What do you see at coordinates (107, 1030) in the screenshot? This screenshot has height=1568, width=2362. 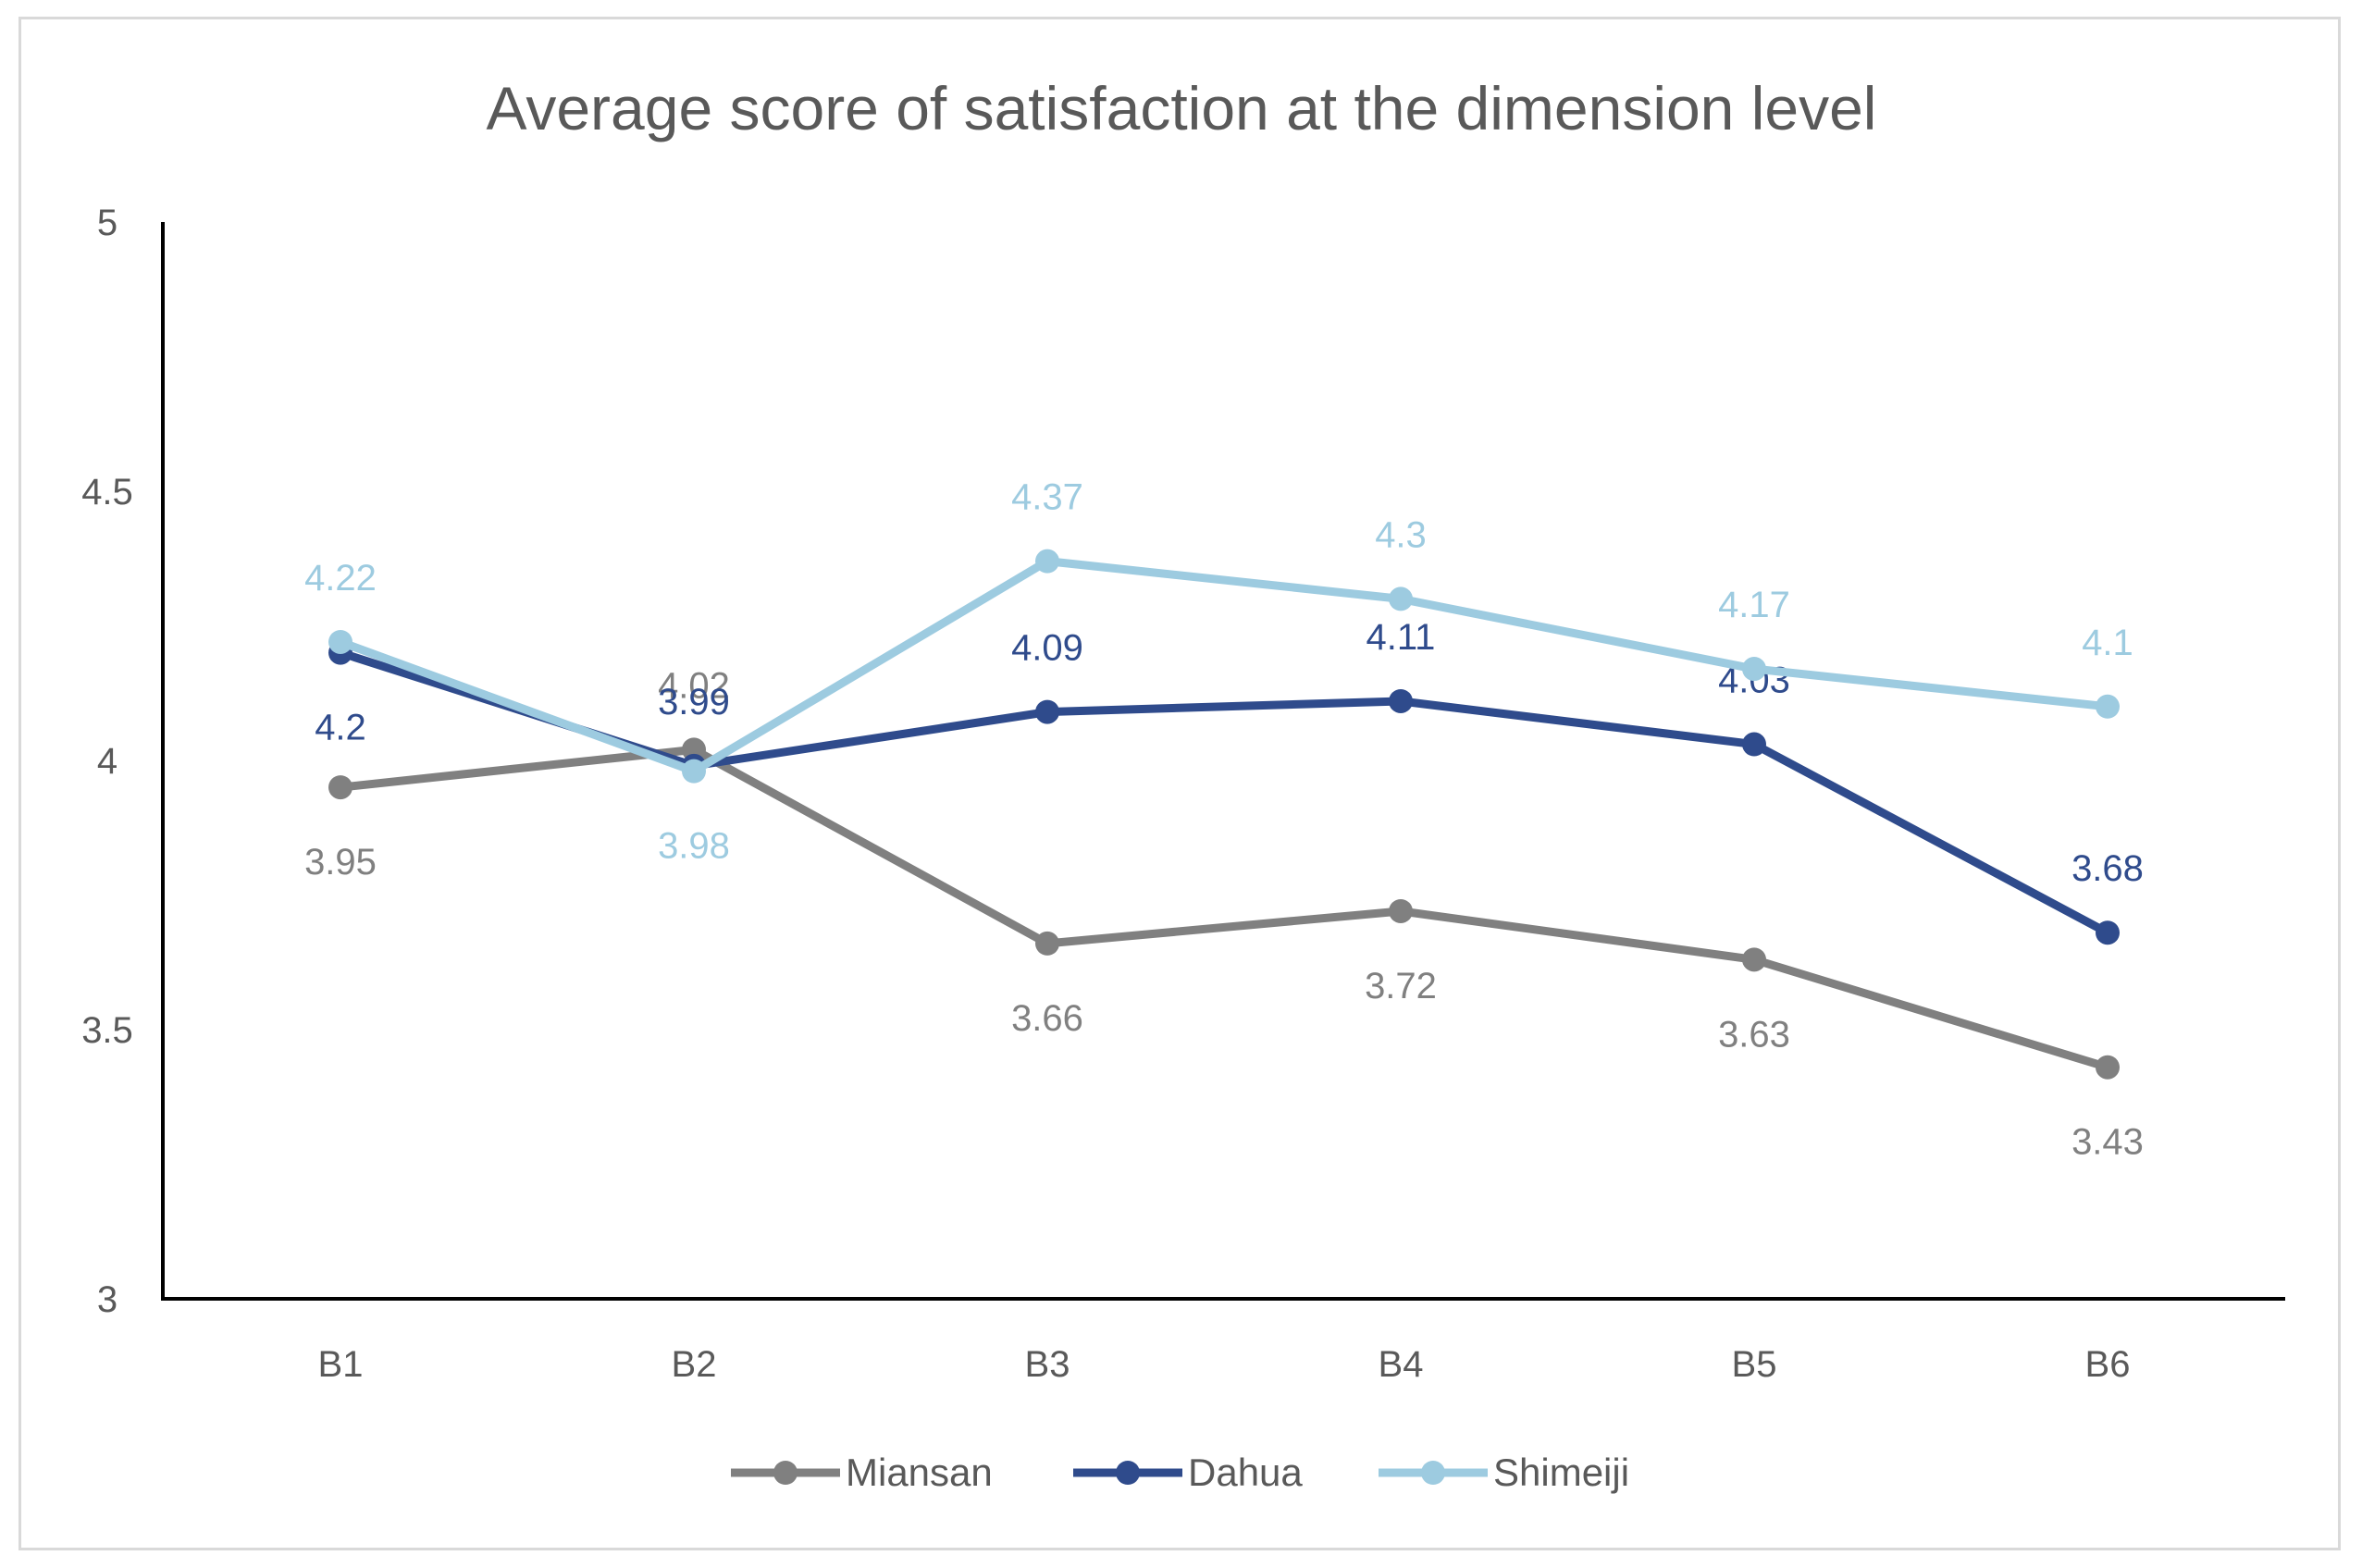 I see `y-tick-label: 3.5` at bounding box center [107, 1030].